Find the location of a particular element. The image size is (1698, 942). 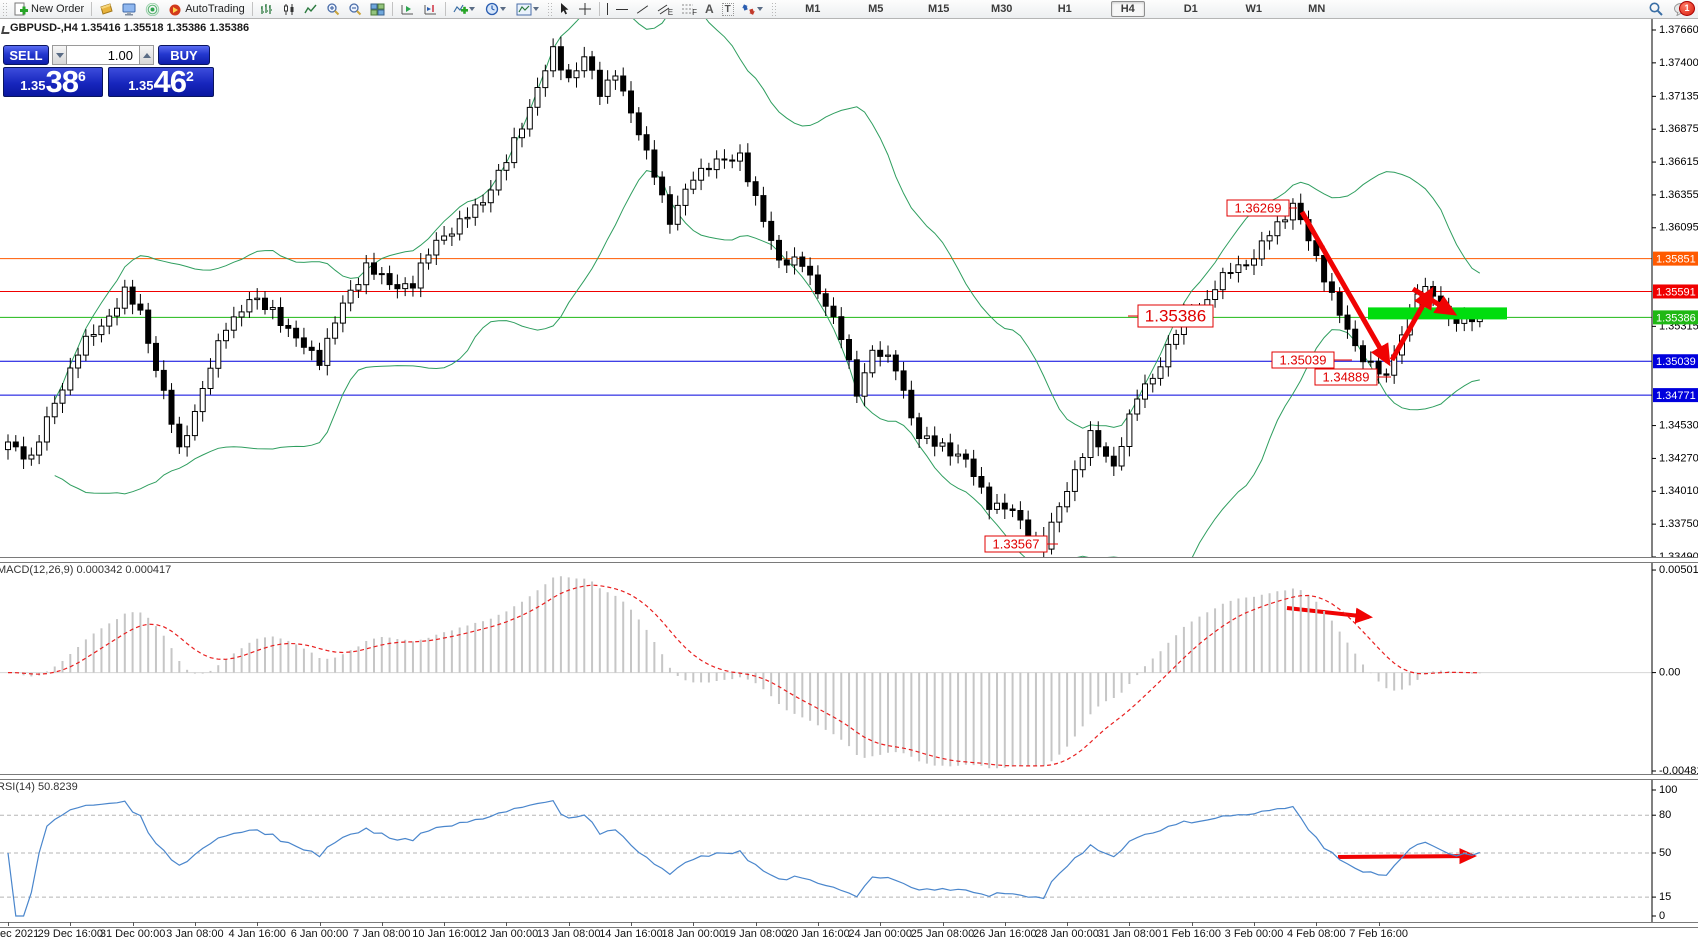

sell-button: SELL is located at coordinates (26, 55).